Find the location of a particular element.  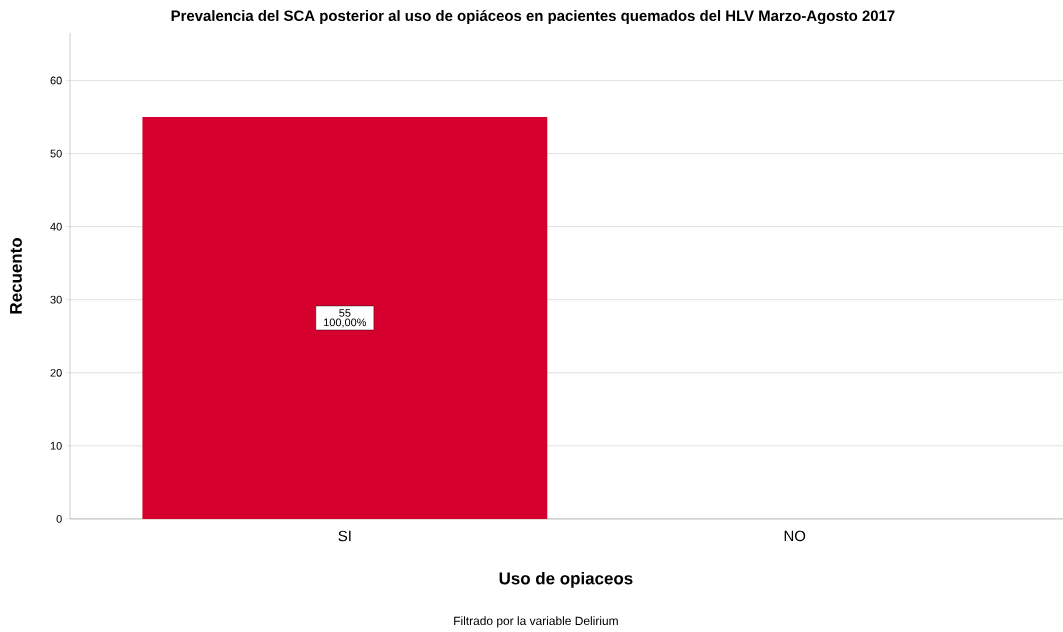

x-axis-title: Uso de opiaceos is located at coordinates (566, 580).